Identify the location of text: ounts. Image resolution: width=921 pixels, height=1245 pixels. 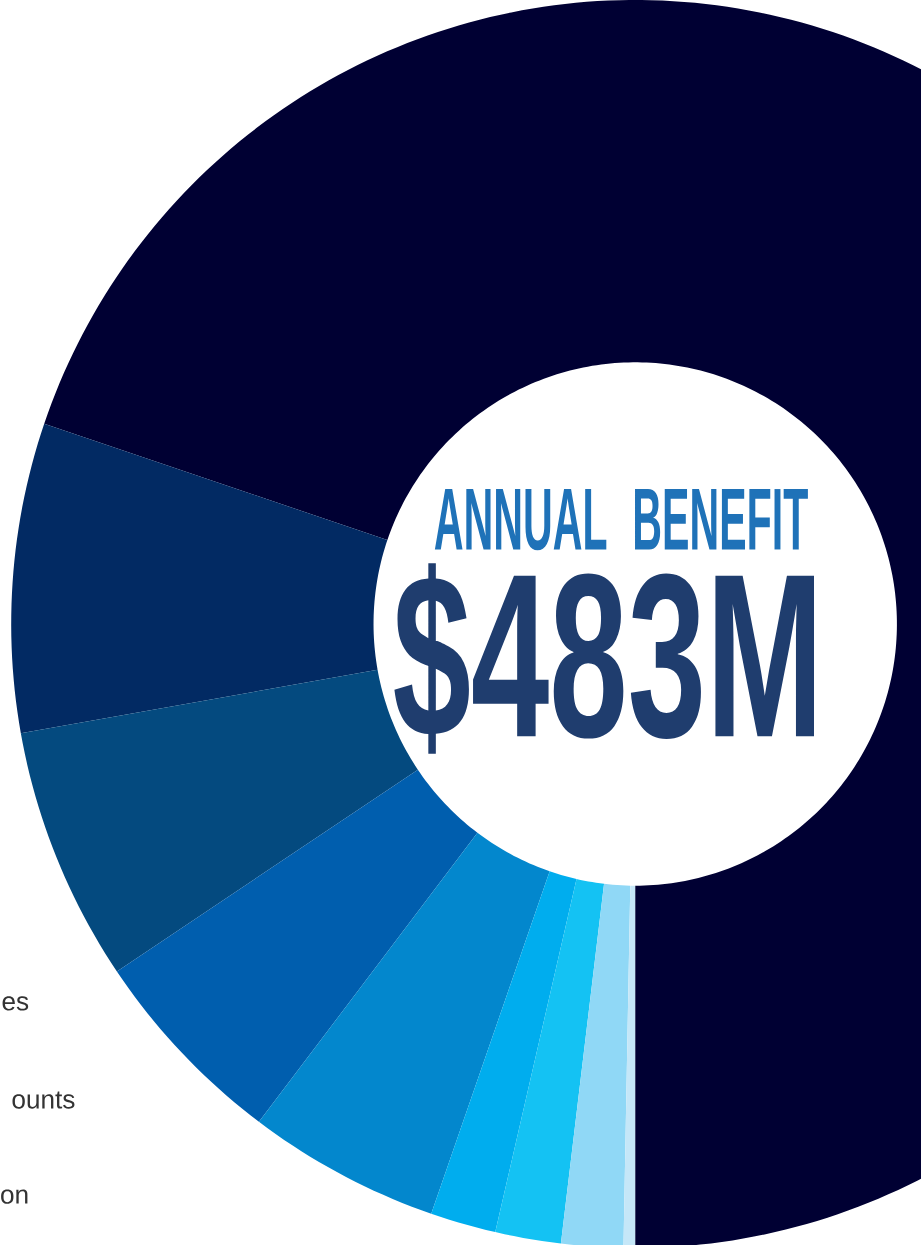
(43, 1100).